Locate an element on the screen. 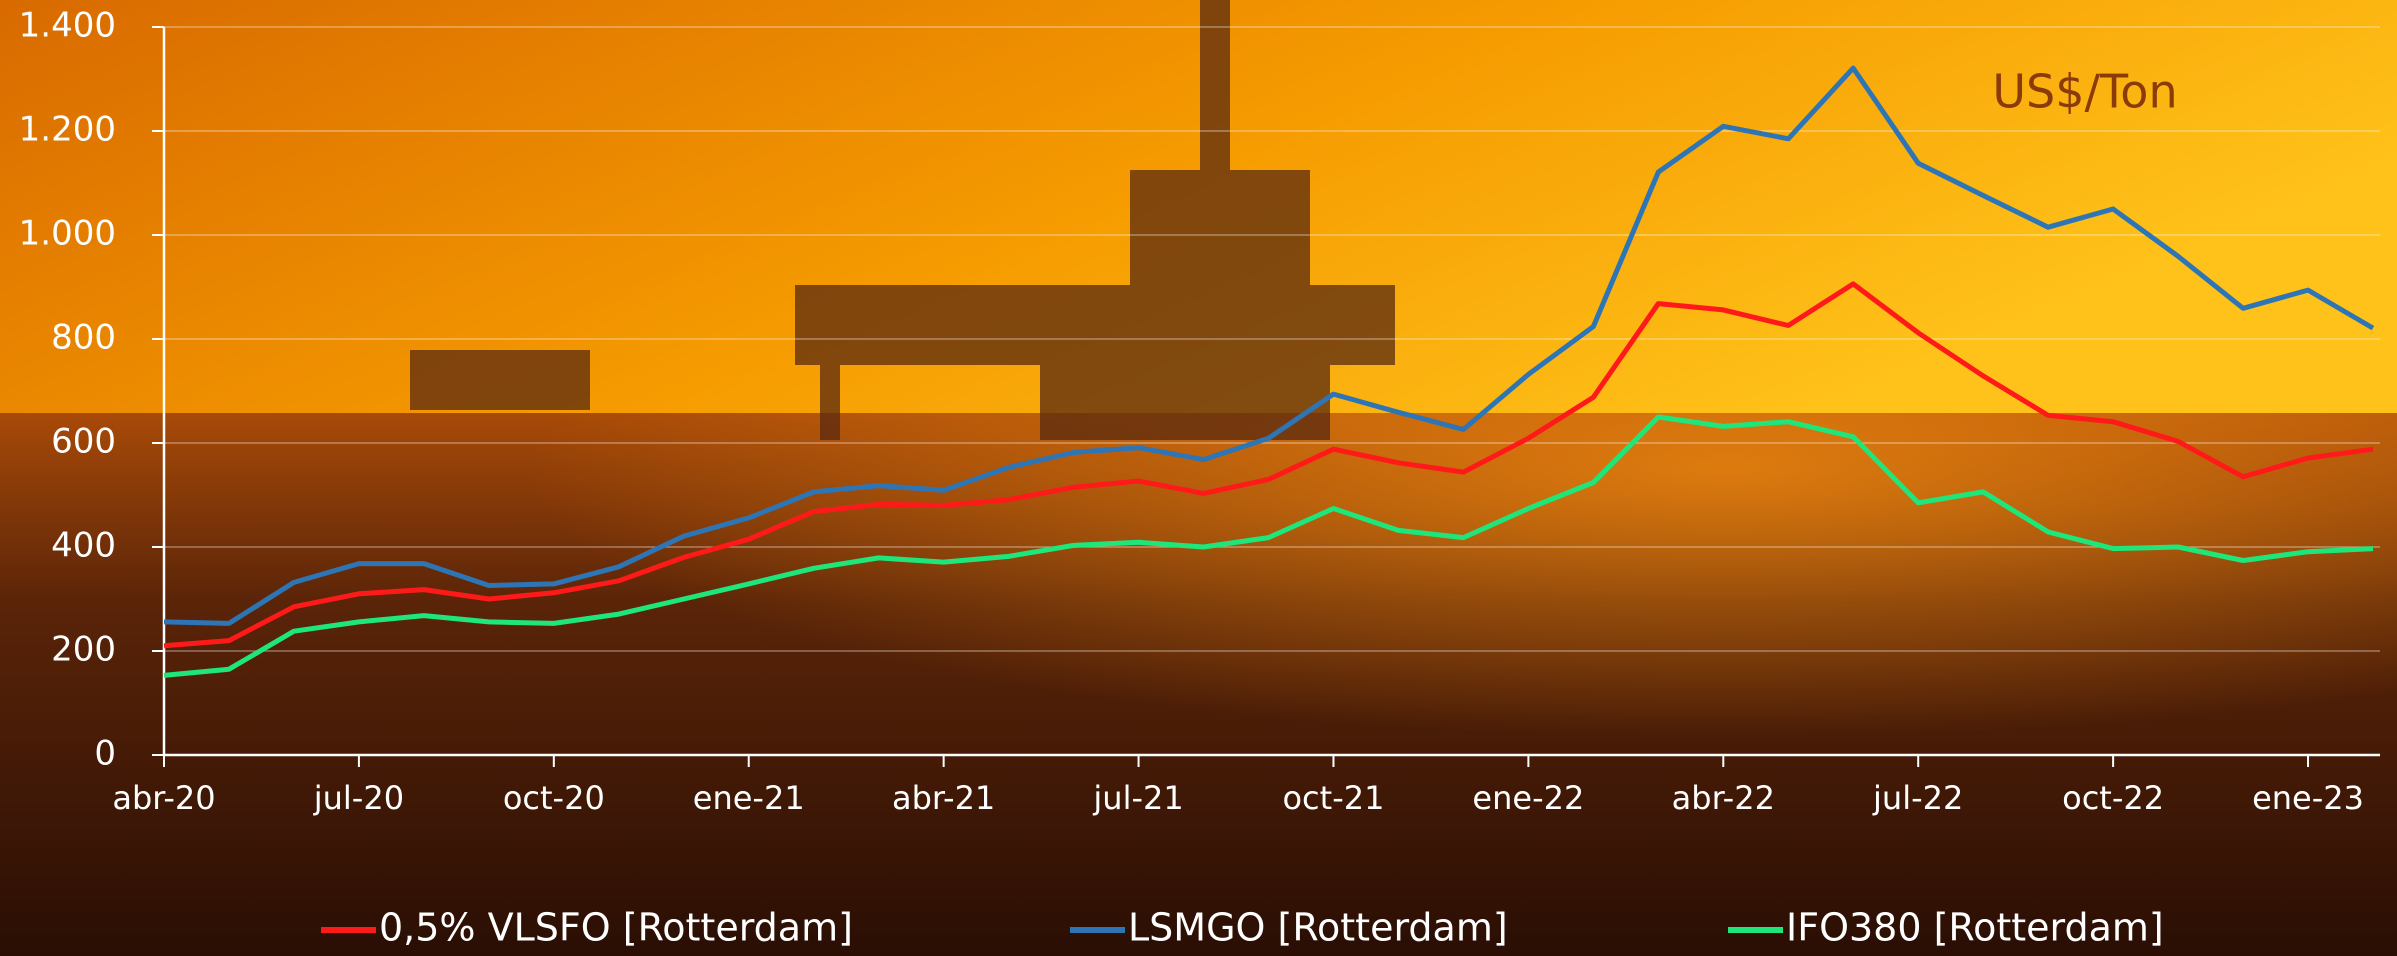 Image resolution: width=2397 pixels, height=956 pixels. legend-label: IFO380 [Rotterdam] is located at coordinates (1975, 928).